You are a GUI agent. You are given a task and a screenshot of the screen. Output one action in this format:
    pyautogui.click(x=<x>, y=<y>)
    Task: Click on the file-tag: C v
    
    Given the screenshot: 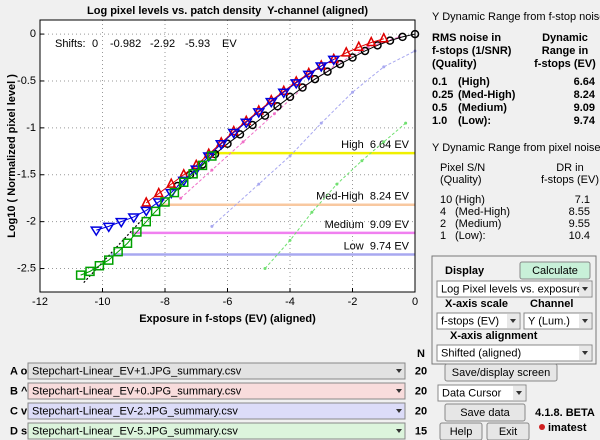 What is the action you would take?
    pyautogui.click(x=19, y=411)
    